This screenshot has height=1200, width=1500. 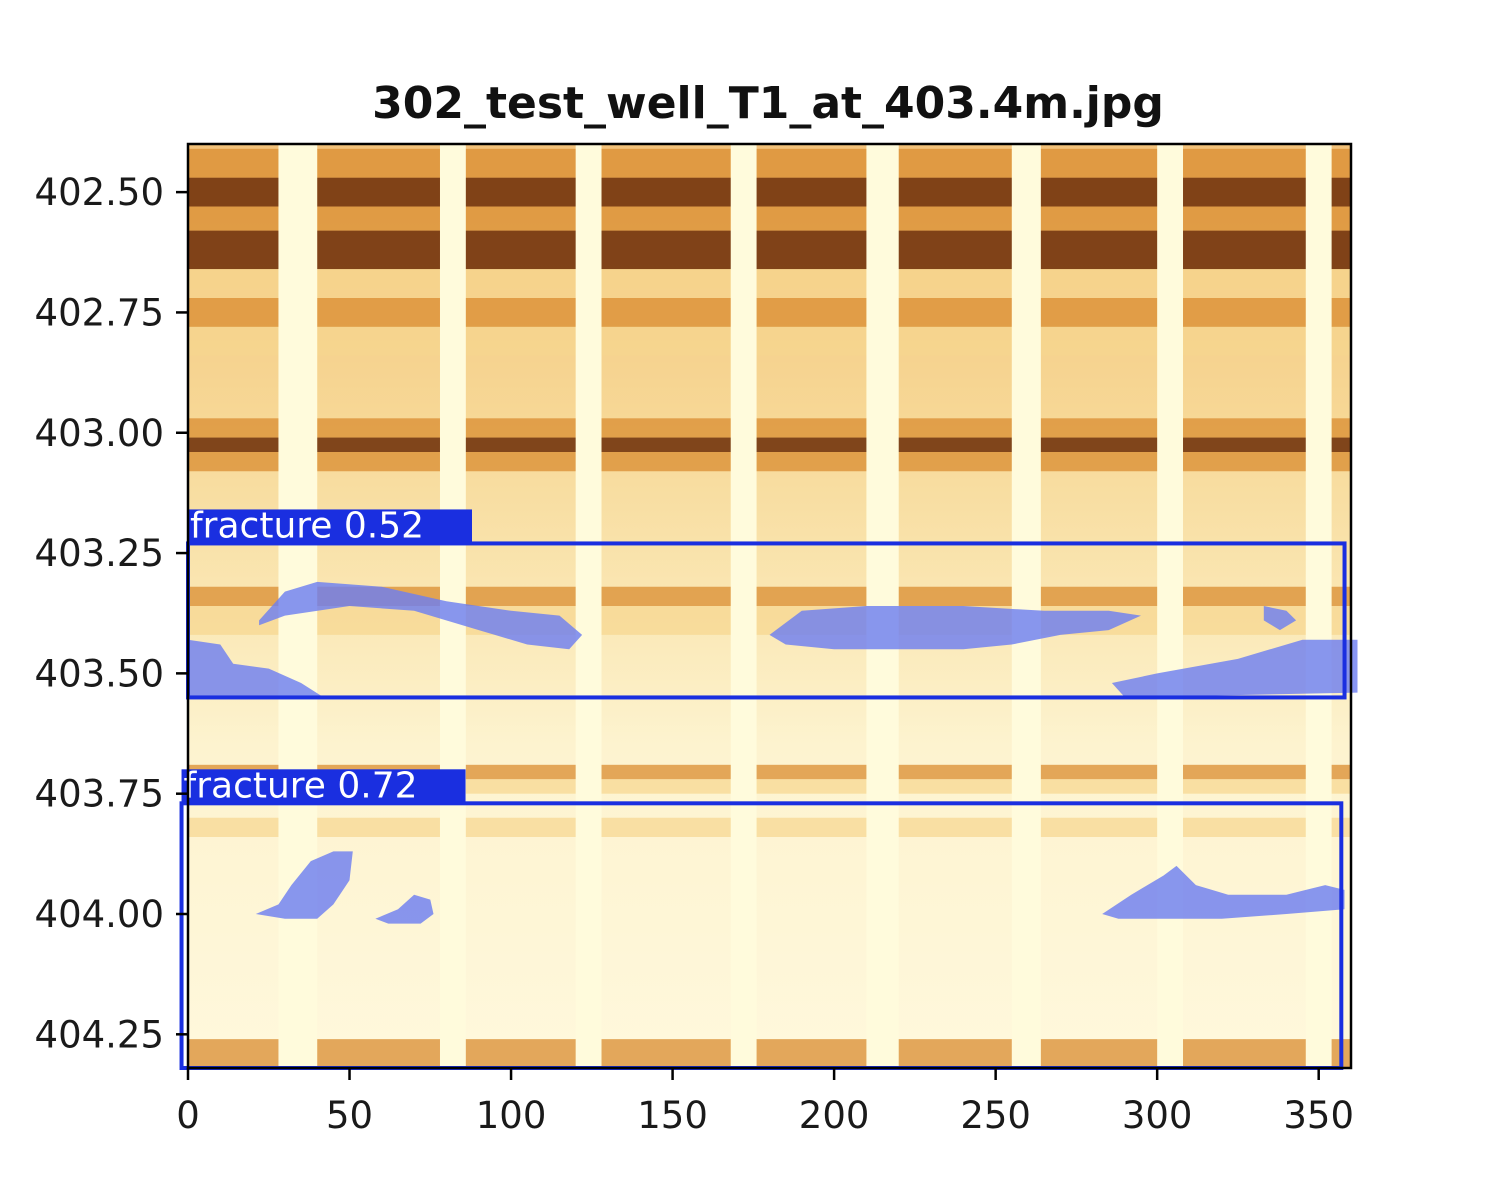 I want to click on y-tick-label: 403.50, so click(x=99, y=673).